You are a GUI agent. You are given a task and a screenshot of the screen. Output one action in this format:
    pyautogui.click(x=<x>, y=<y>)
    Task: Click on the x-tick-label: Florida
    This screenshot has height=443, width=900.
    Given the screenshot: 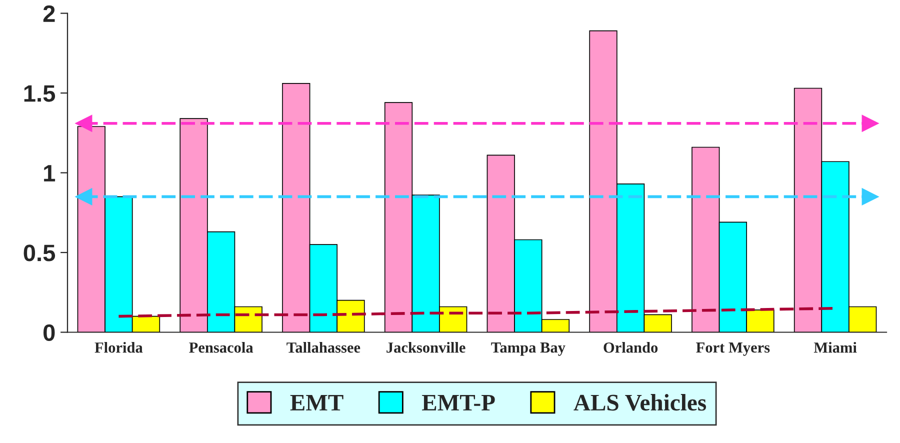 What is the action you would take?
    pyautogui.click(x=118, y=347)
    